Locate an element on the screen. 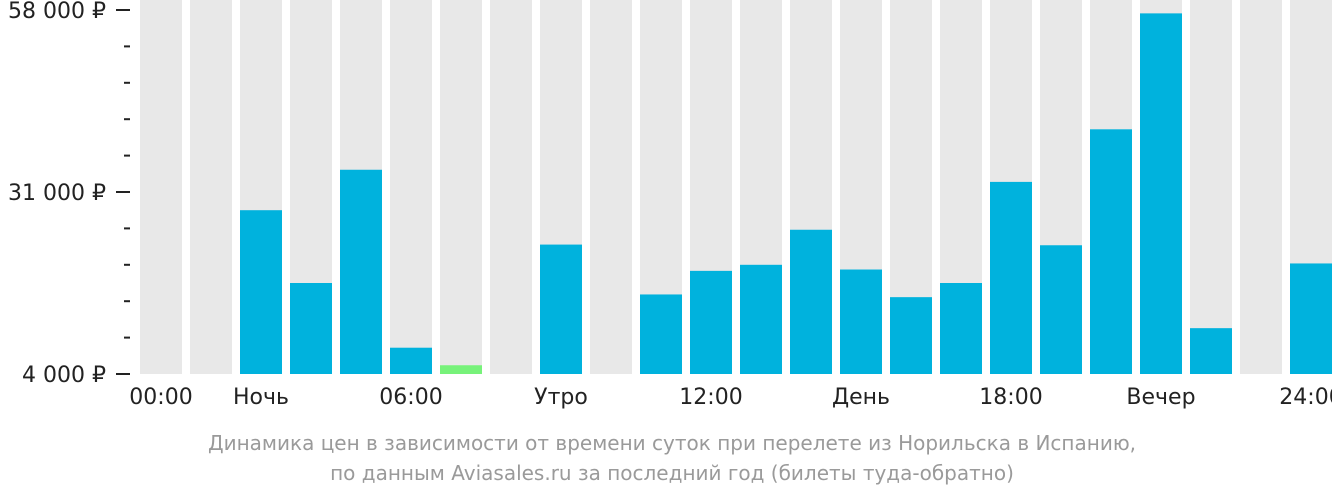  x-axis-label: 12:00 is located at coordinates (710, 397).